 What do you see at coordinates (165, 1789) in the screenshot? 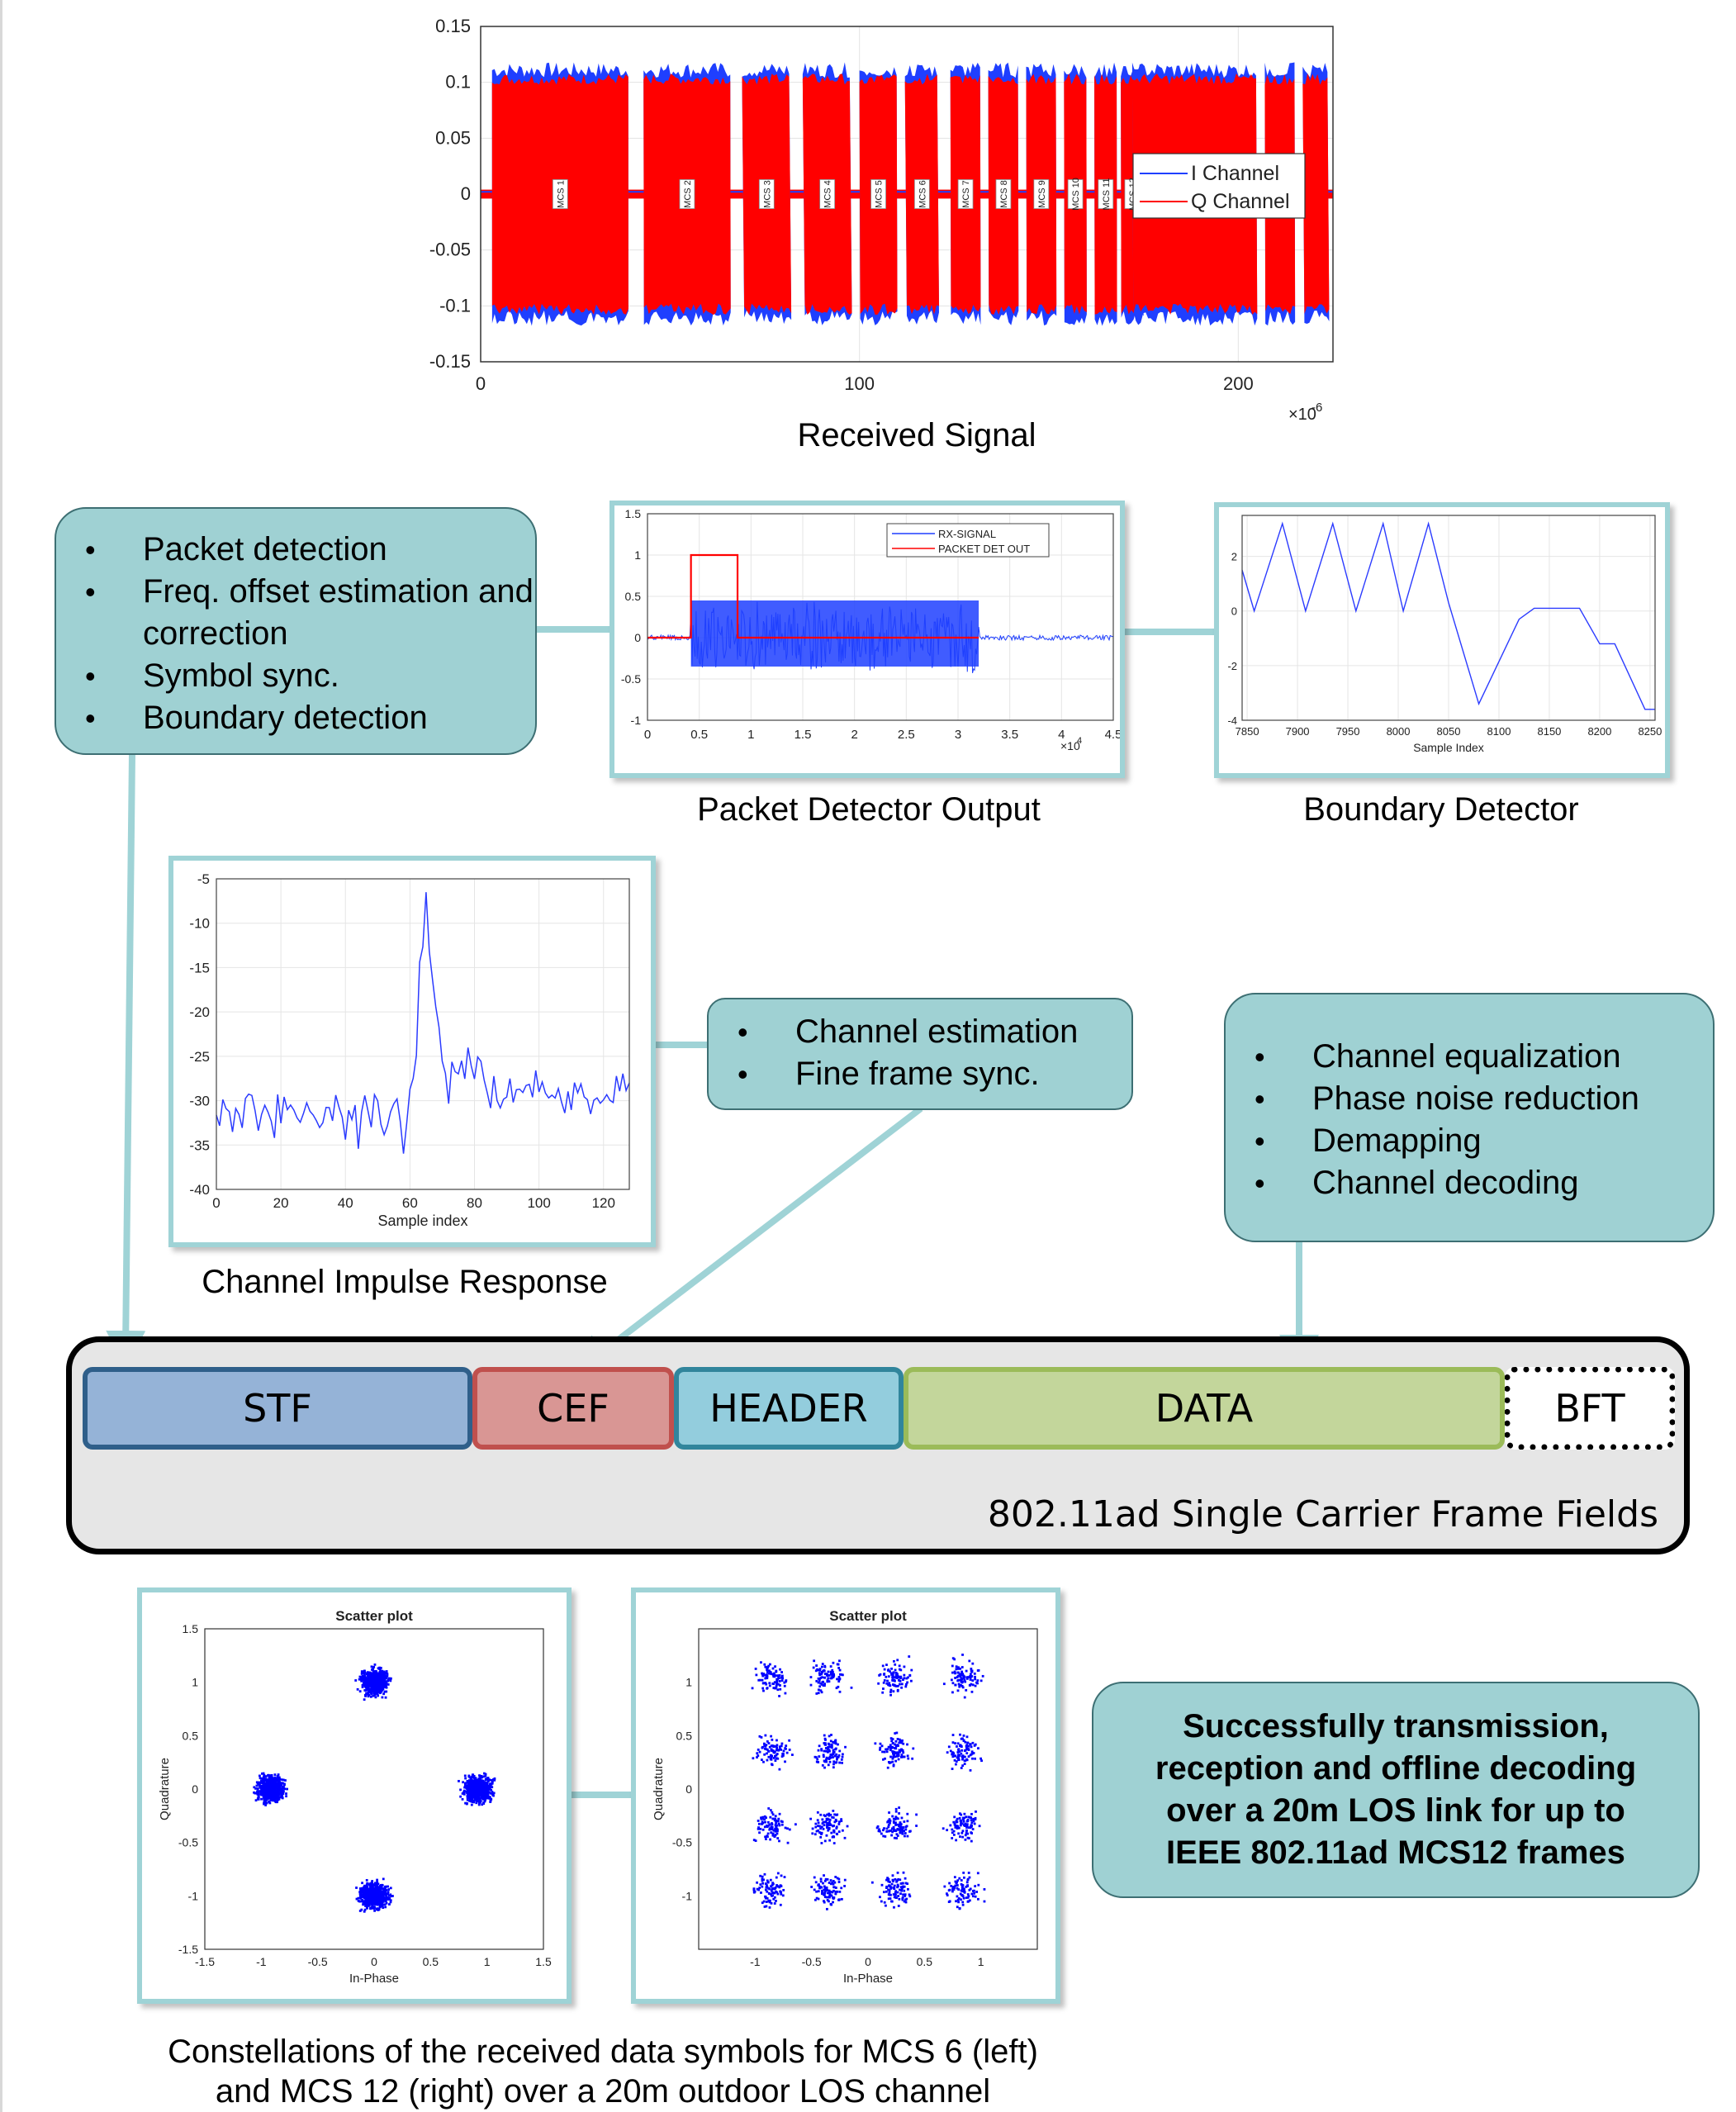
I see `scatter-y-axis-label: Quadrature` at bounding box center [165, 1789].